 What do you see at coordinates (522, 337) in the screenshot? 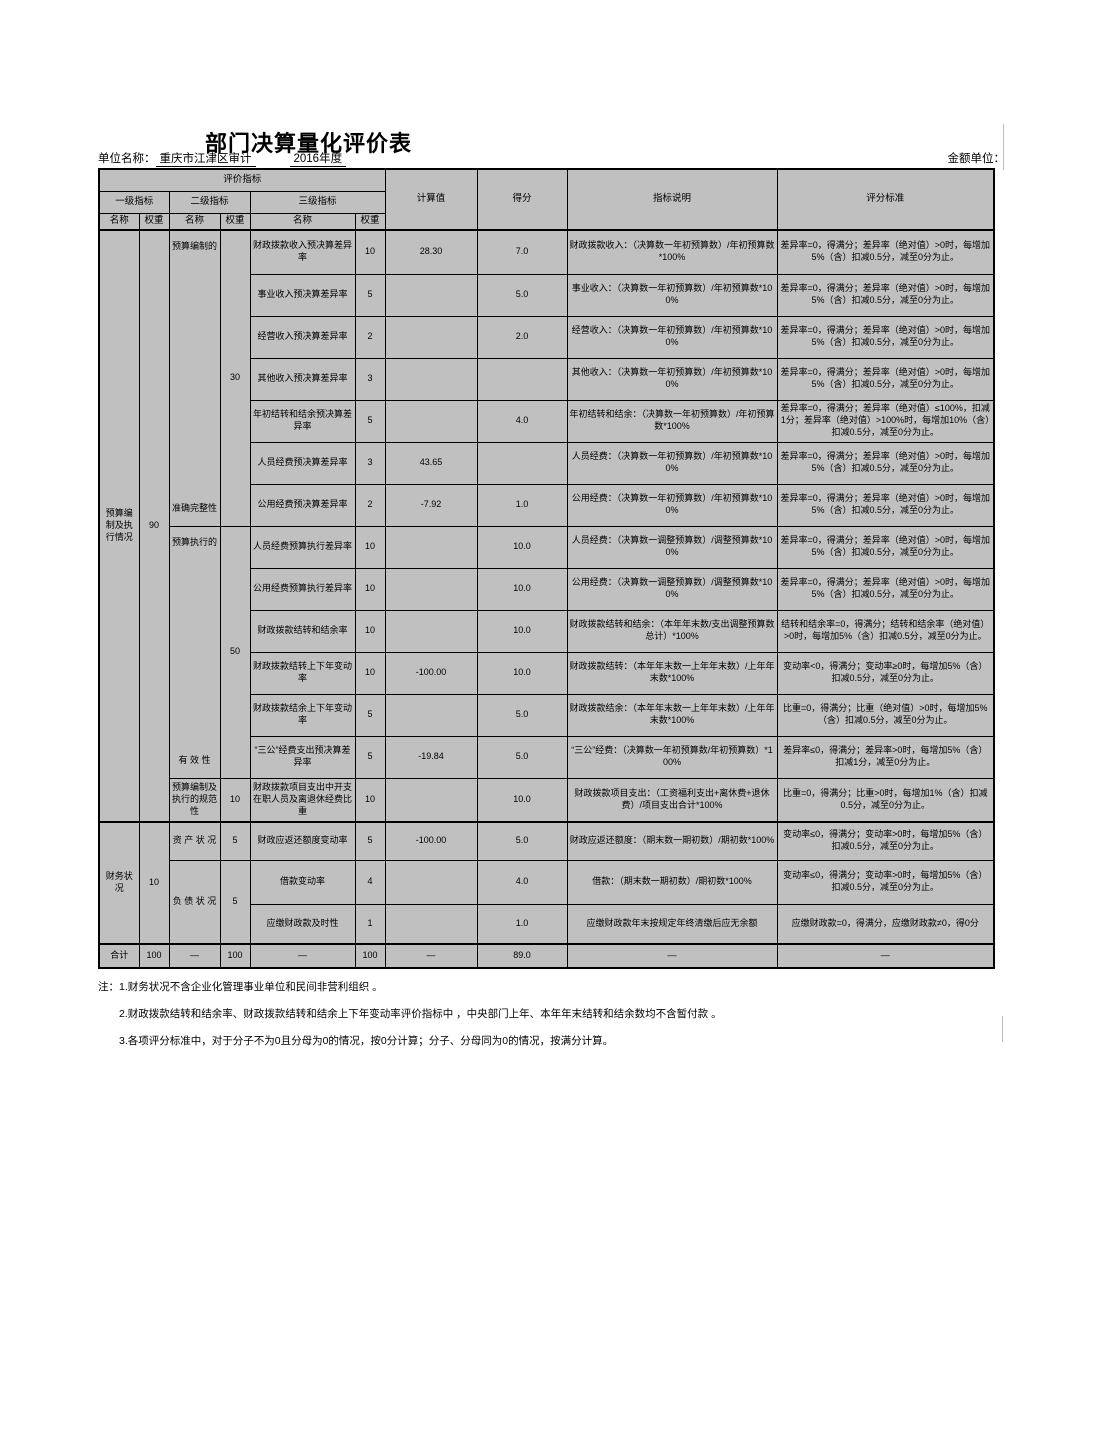
I see `score-cell: 2.0` at bounding box center [522, 337].